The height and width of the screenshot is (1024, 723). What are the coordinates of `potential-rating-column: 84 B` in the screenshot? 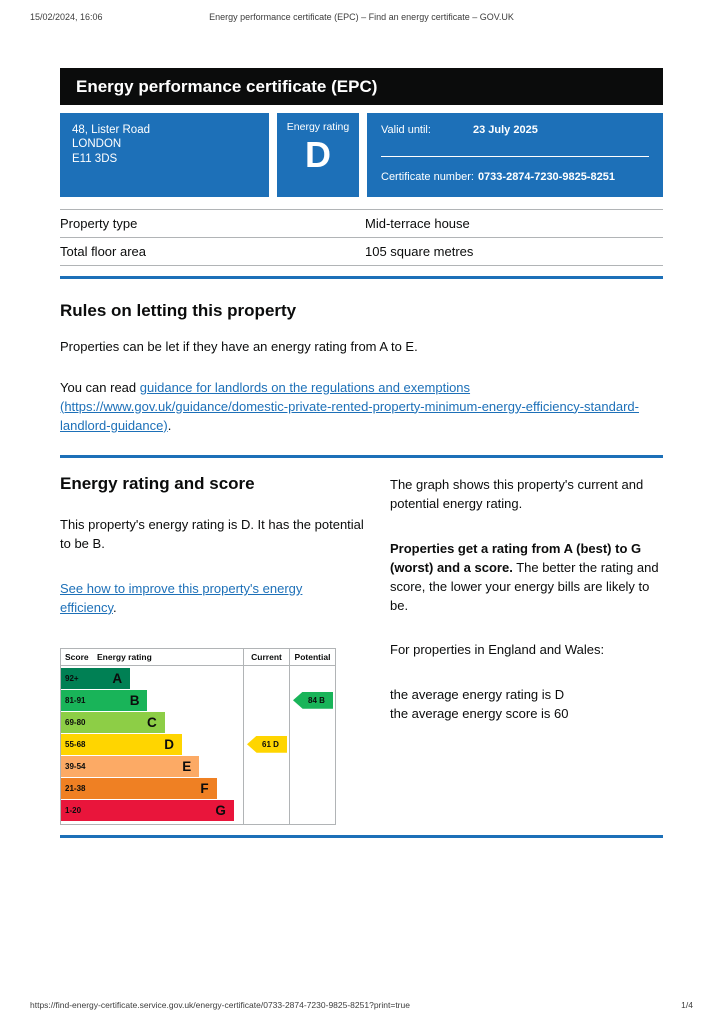 It's located at (312, 744).